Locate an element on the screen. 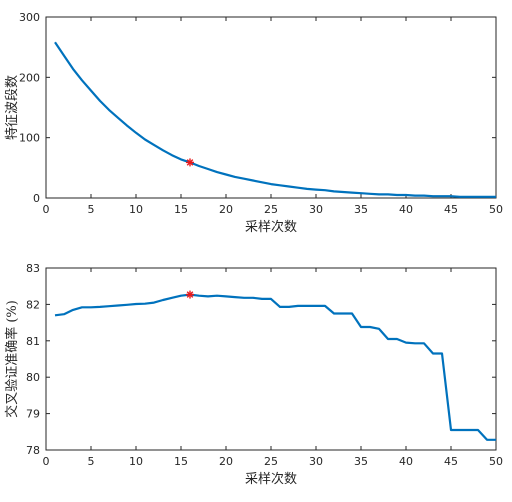 This screenshot has width=512, height=502. chart2-x-tick-label: 0 is located at coordinates (46, 461).